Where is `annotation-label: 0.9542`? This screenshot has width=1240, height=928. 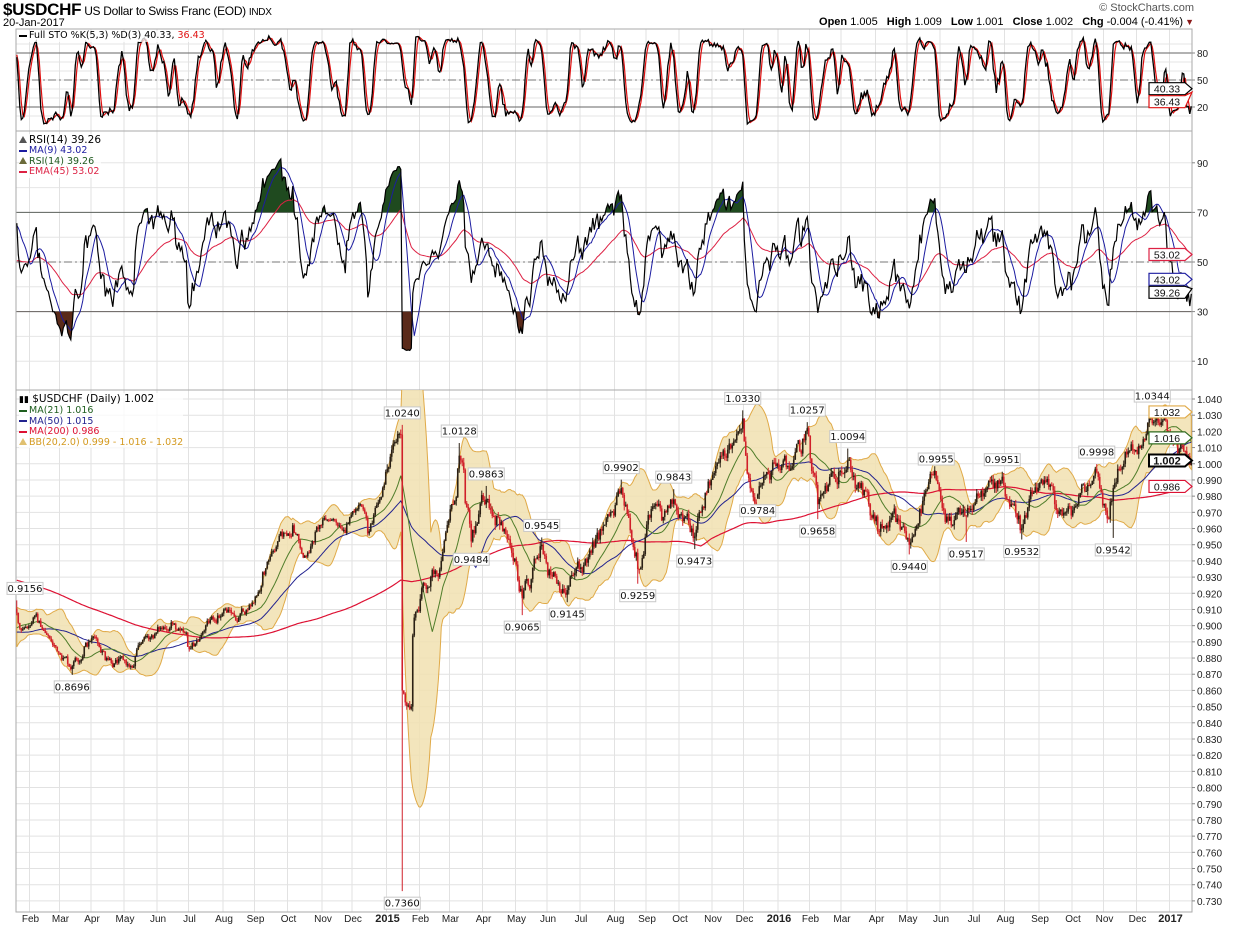 annotation-label: 0.9542 is located at coordinates (1113, 550).